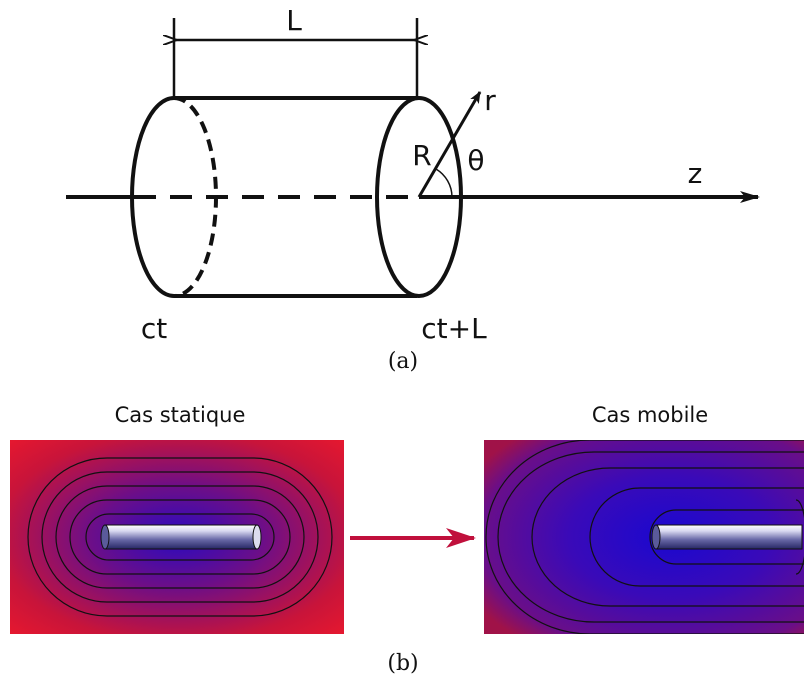 This screenshot has height=682, width=806. I want to click on caption-b: (b), so click(402, 663).